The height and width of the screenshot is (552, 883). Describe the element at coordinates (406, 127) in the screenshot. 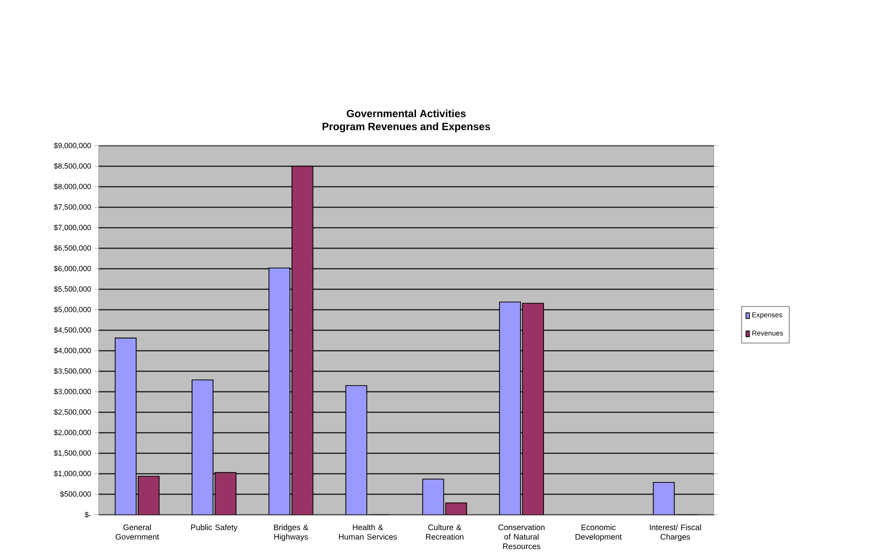

I see `chart-subtitle: Program Revenues and Expenses` at that location.